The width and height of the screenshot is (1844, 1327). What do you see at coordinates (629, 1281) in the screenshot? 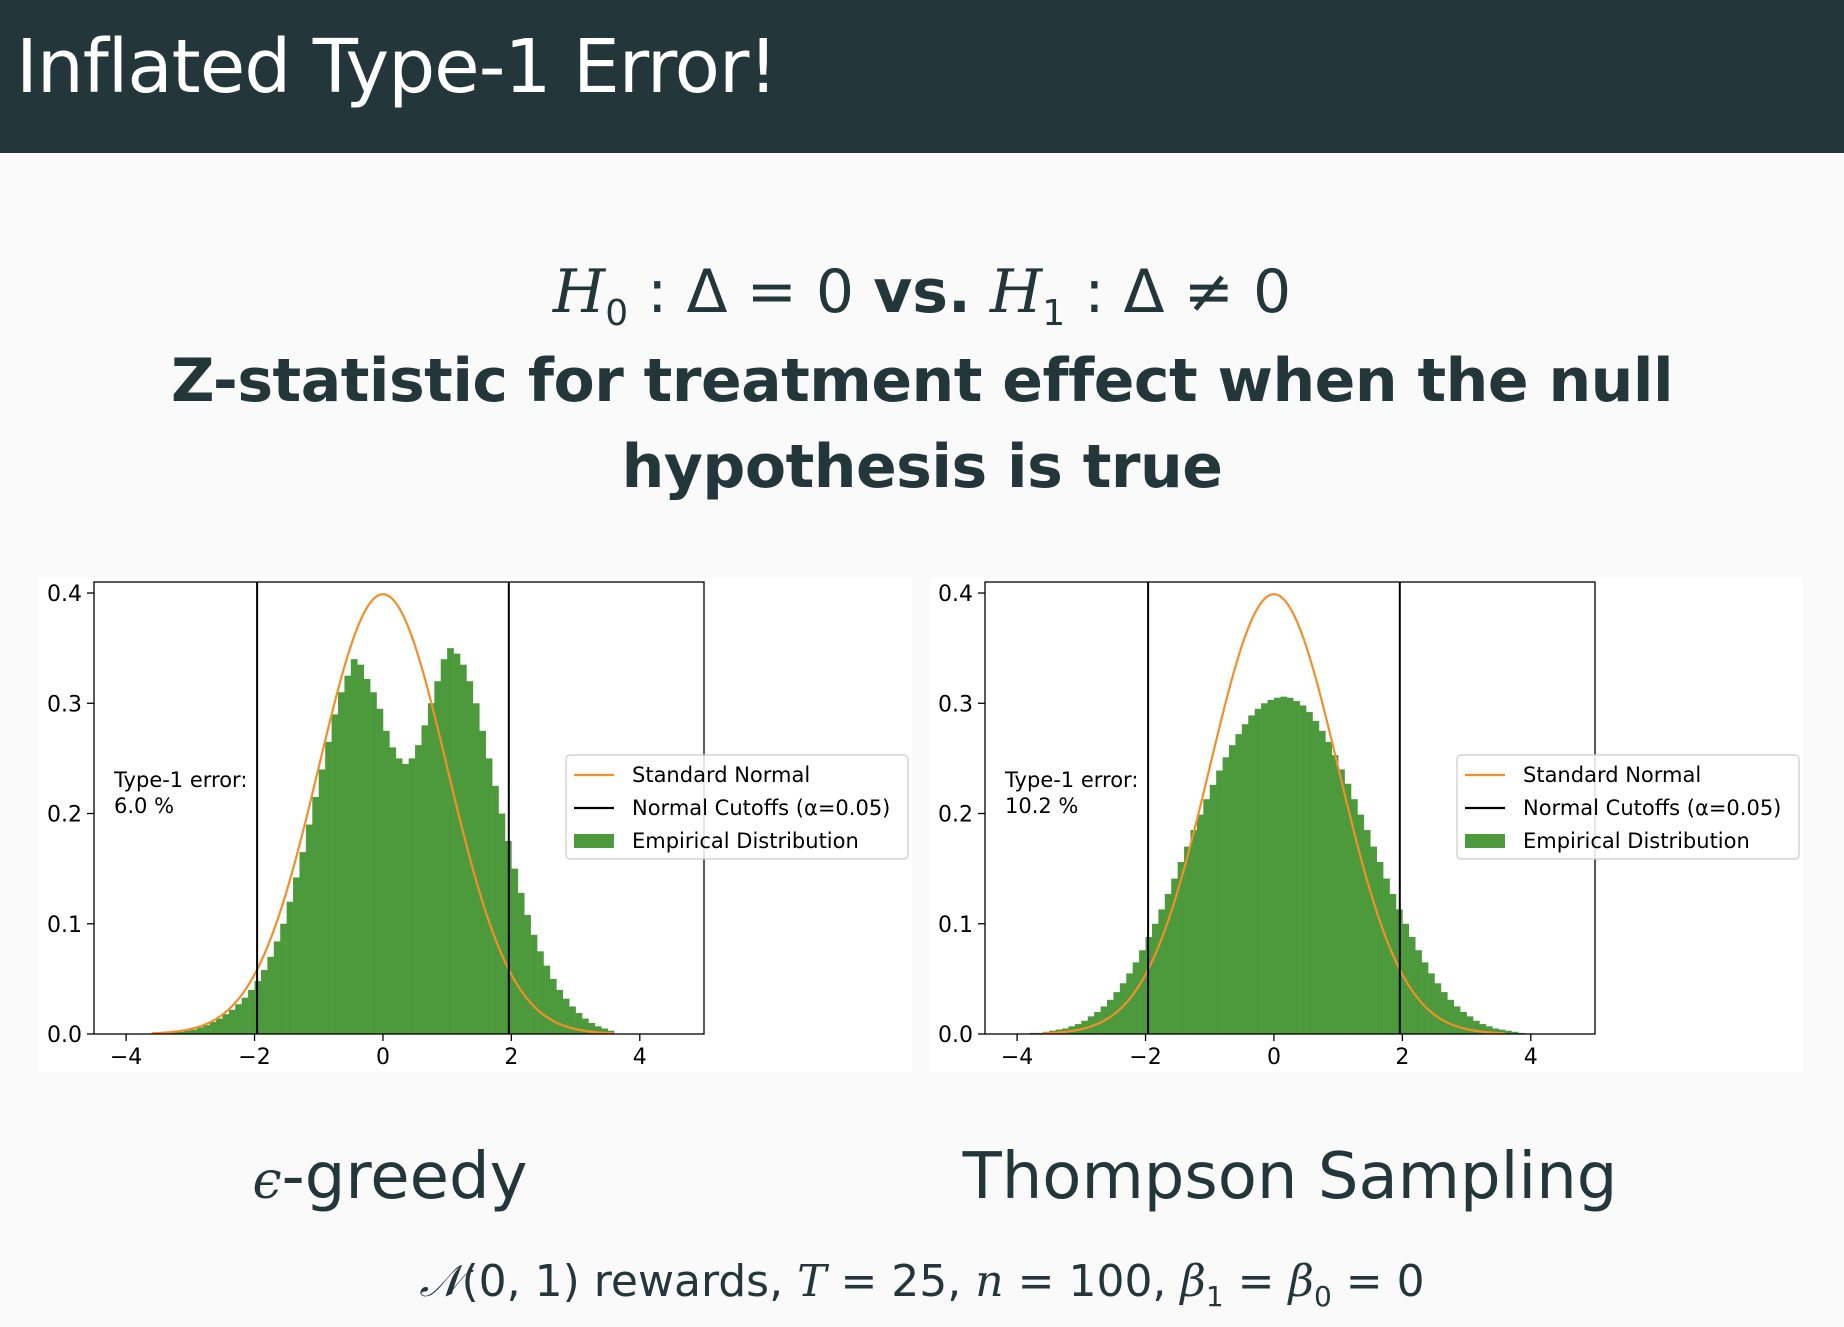
I see `footer-rewards: (0, 1) rewards,` at bounding box center [629, 1281].